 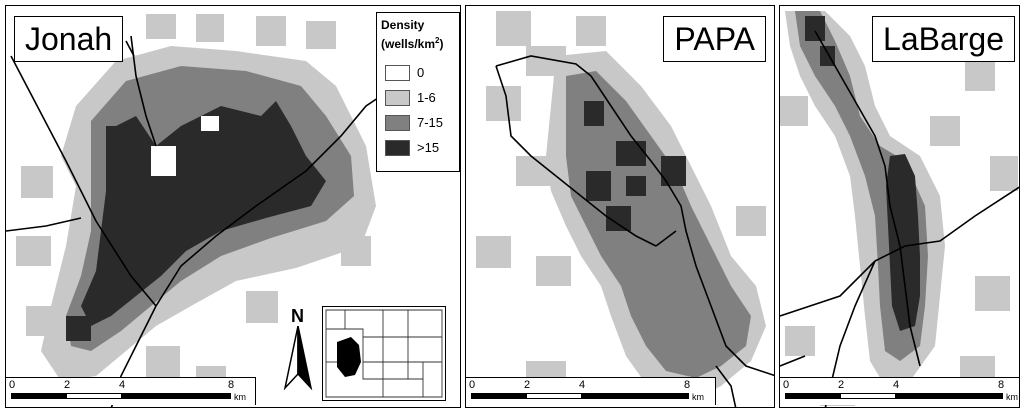 I want to click on legend-label-1-6: 1-6, so click(x=426, y=97).